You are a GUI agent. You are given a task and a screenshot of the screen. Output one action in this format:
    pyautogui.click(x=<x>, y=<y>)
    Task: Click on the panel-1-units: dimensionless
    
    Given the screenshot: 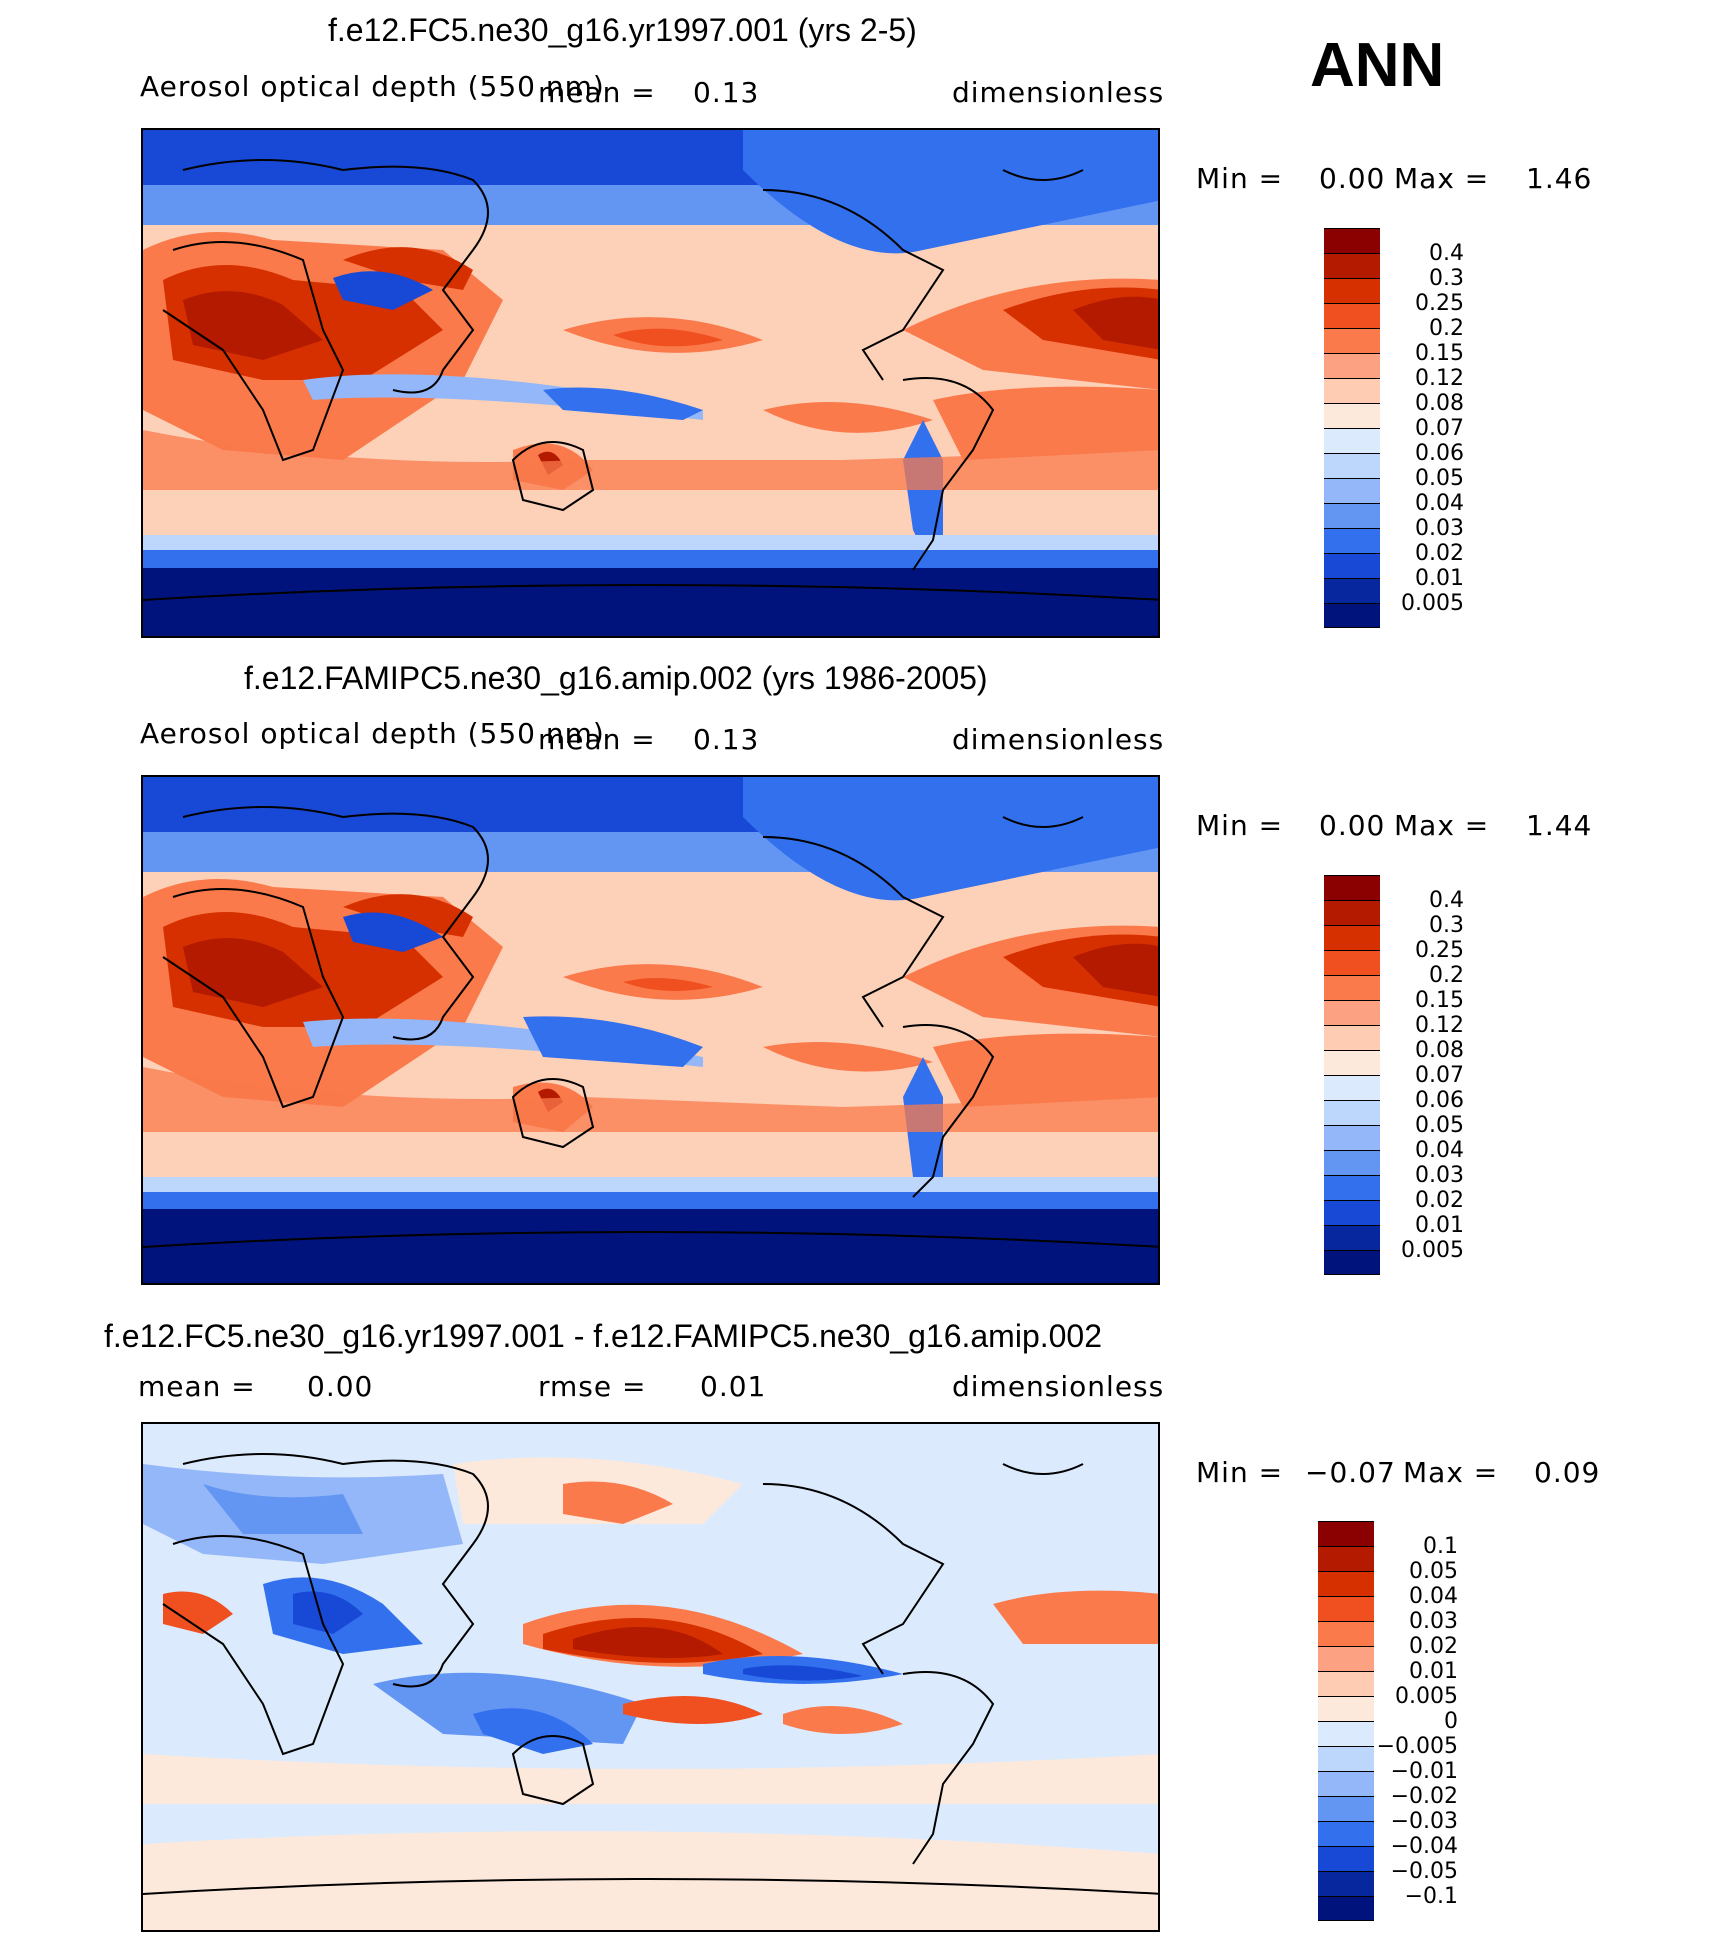 What is the action you would take?
    pyautogui.click(x=1058, y=92)
    